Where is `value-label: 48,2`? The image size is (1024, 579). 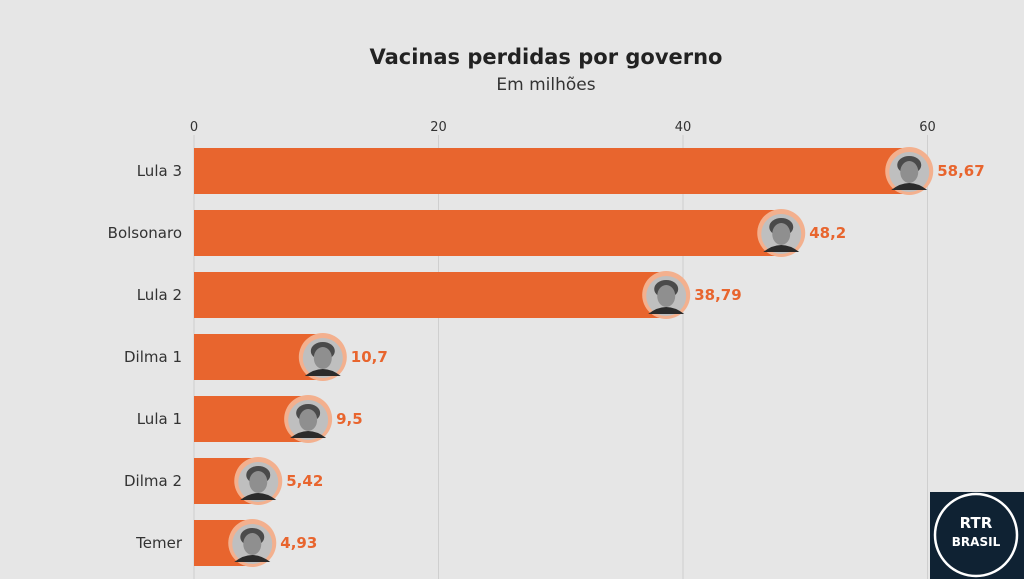 value-label: 48,2 is located at coordinates (827, 233).